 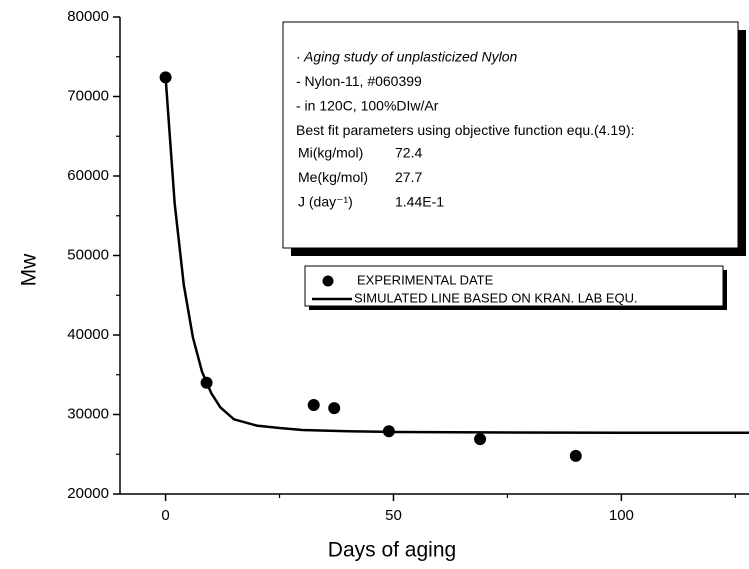 I want to click on legend-label: EXPERIMENTAL DATE, so click(x=425, y=279).